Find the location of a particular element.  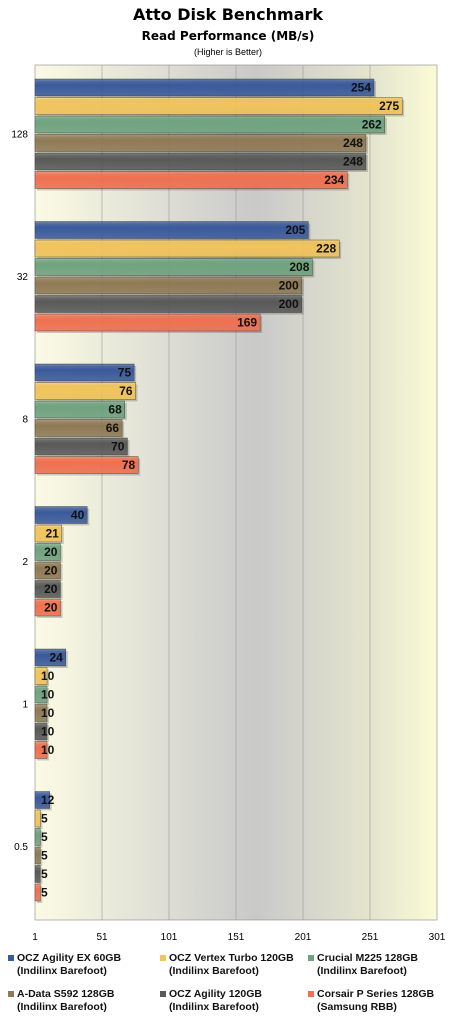

chart-title: Atto Disk Benchmark is located at coordinates (228, 14).